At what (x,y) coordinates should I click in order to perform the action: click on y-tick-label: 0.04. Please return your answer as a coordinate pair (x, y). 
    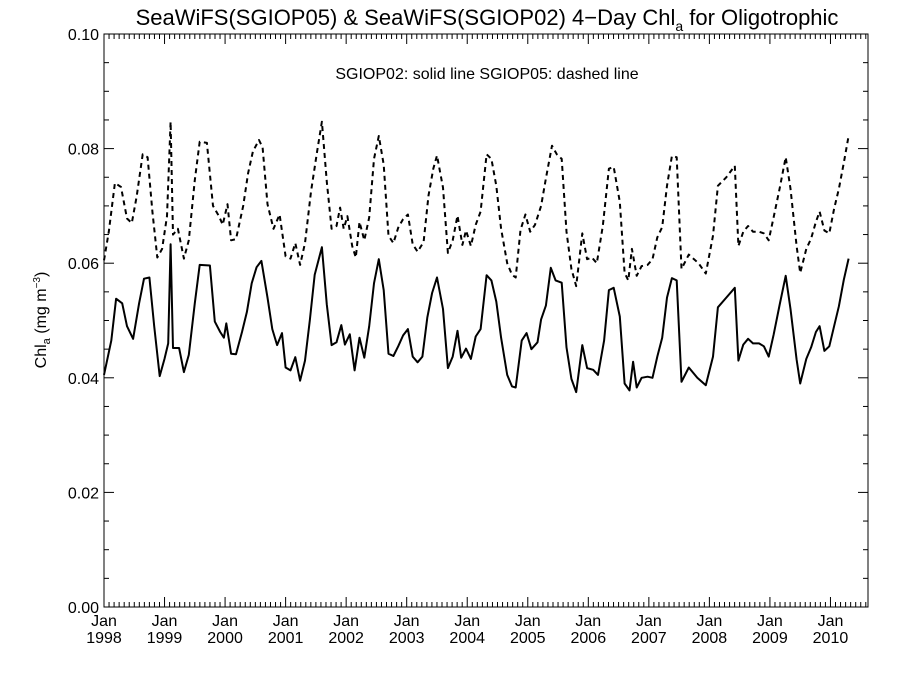
    Looking at the image, I should click on (83, 379).